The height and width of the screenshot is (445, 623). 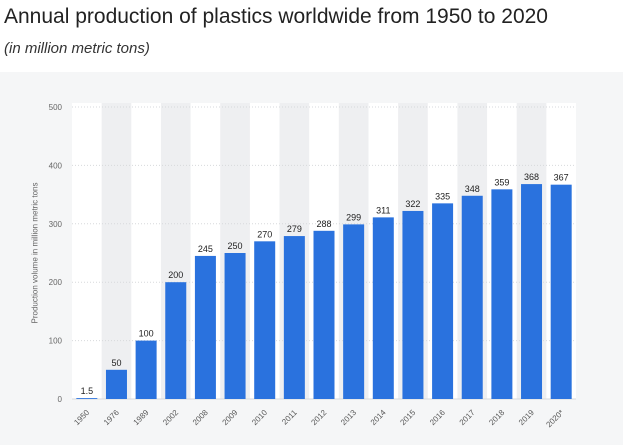 I want to click on x-tick-label: 2010, so click(x=259, y=417).